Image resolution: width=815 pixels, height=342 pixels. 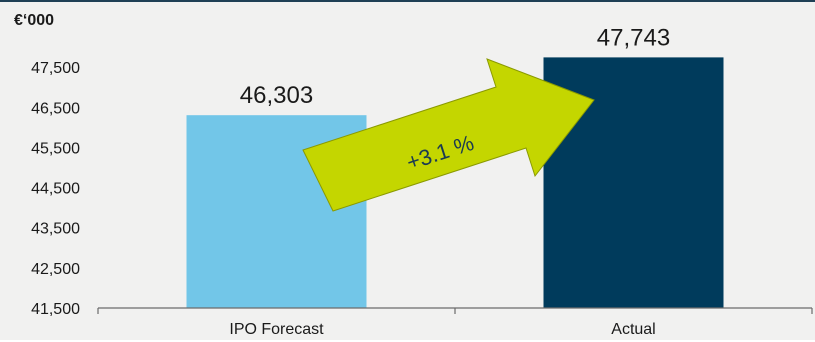 I want to click on y-tick-label: 41,500, so click(x=55, y=309).